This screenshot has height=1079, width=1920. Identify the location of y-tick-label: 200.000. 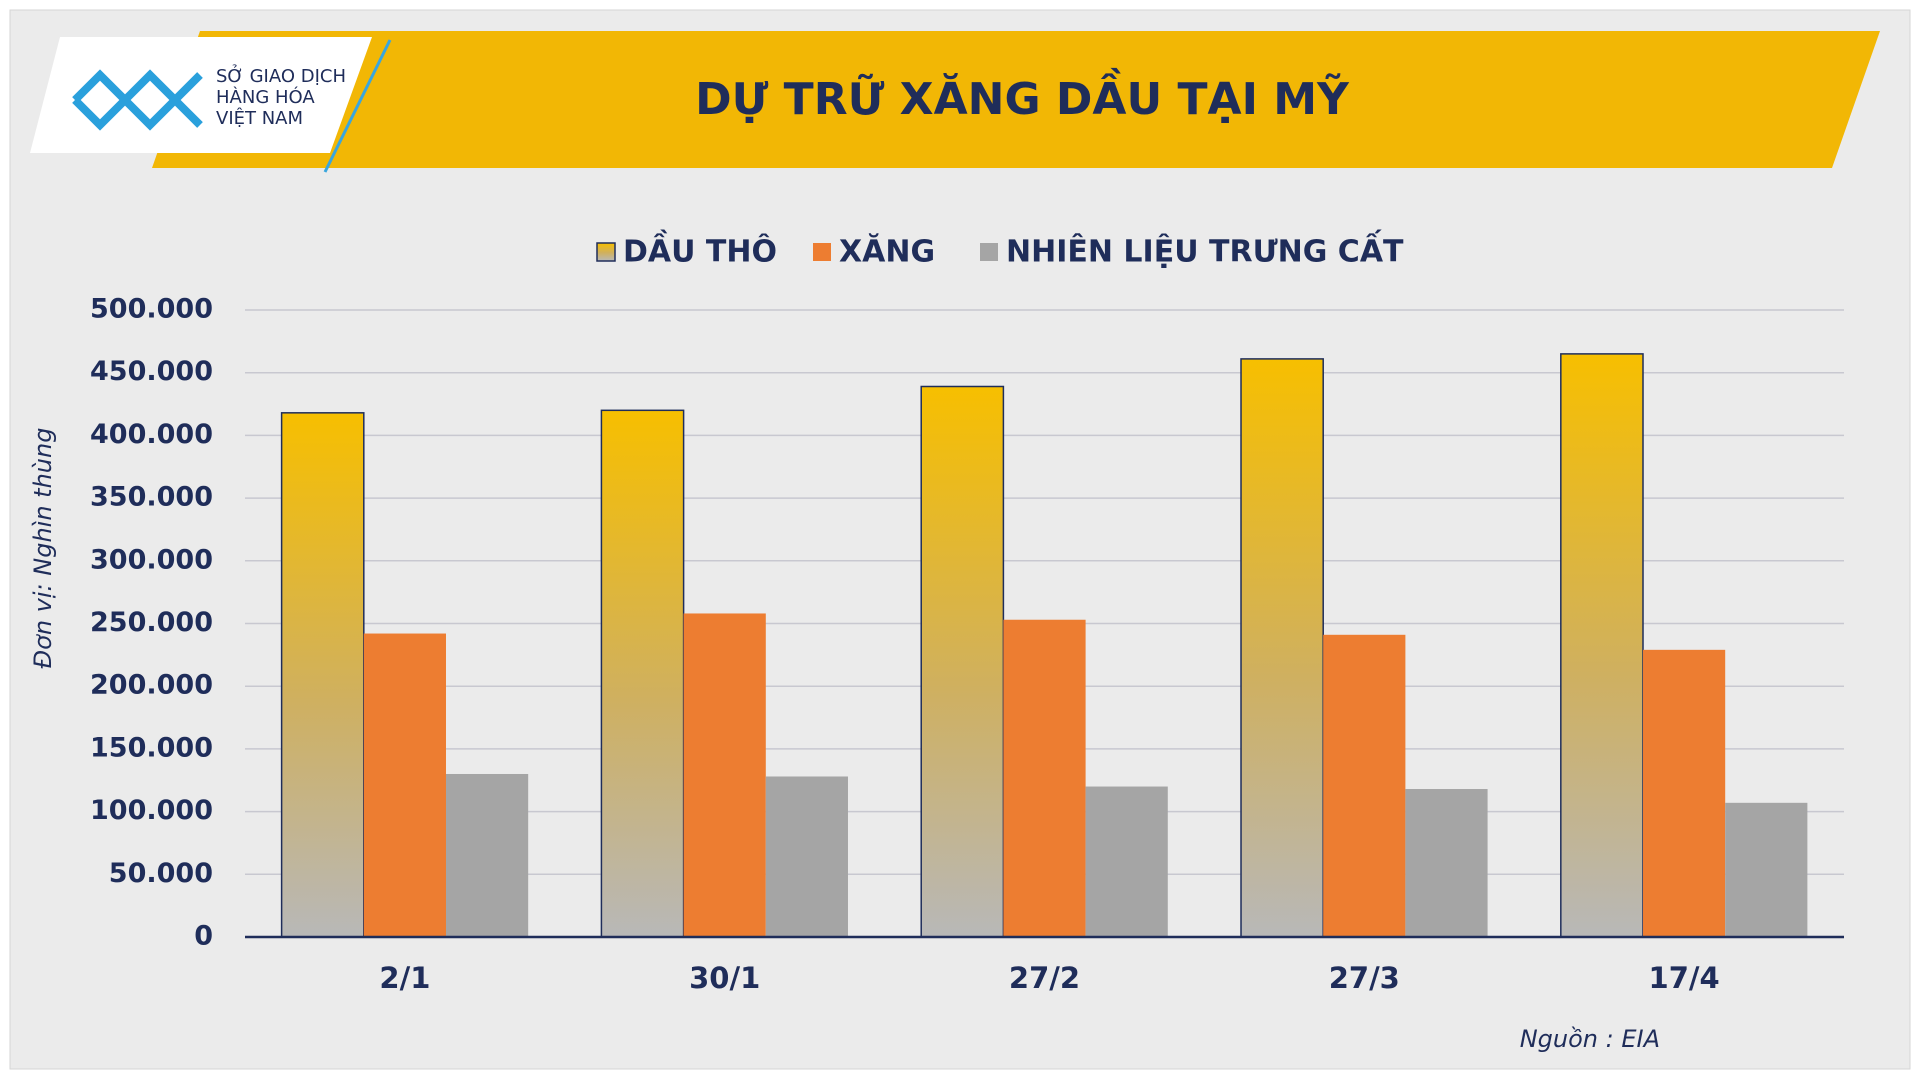
(151, 685).